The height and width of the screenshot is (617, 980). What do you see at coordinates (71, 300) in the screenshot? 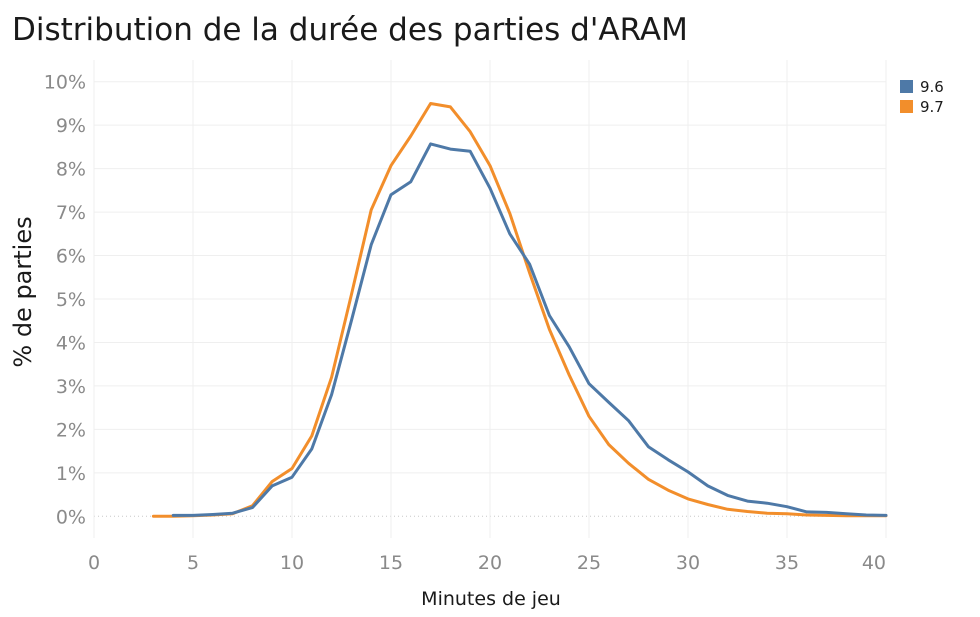
I see `y-tick-label: 5%` at bounding box center [71, 300].